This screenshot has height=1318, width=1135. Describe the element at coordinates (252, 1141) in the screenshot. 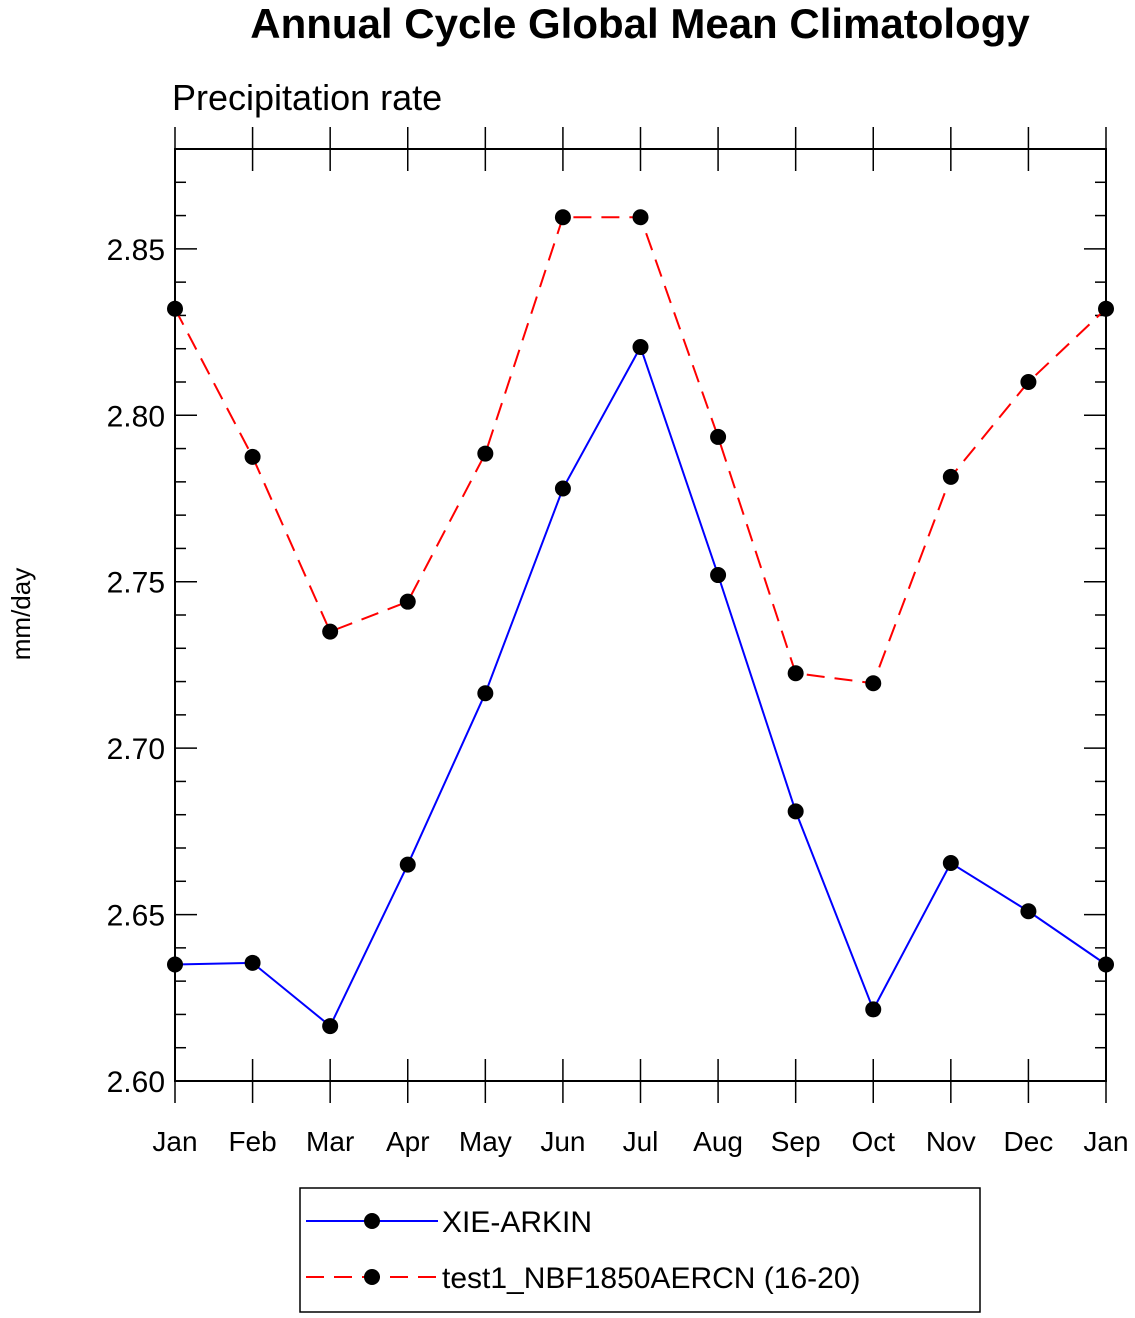

I see `x-tick-label: Feb` at that location.